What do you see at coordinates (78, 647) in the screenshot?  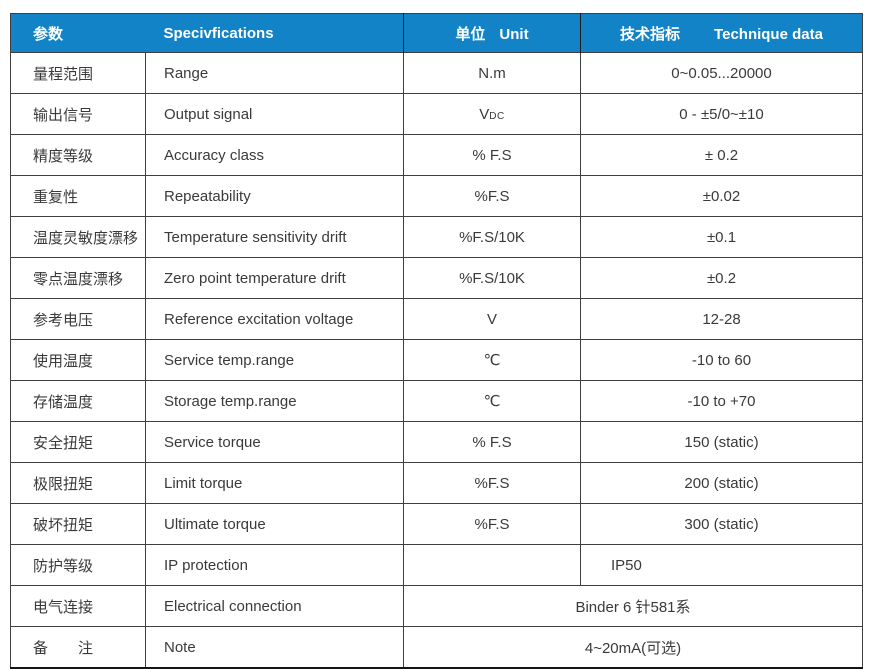 I see `param-cell: 备 注` at bounding box center [78, 647].